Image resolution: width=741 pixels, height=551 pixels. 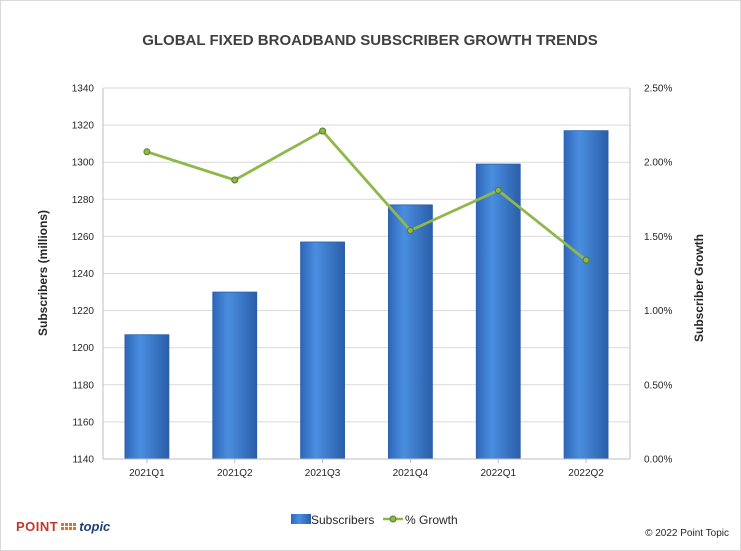 What do you see at coordinates (586, 295) in the screenshot?
I see `bar-2022Q2` at bounding box center [586, 295].